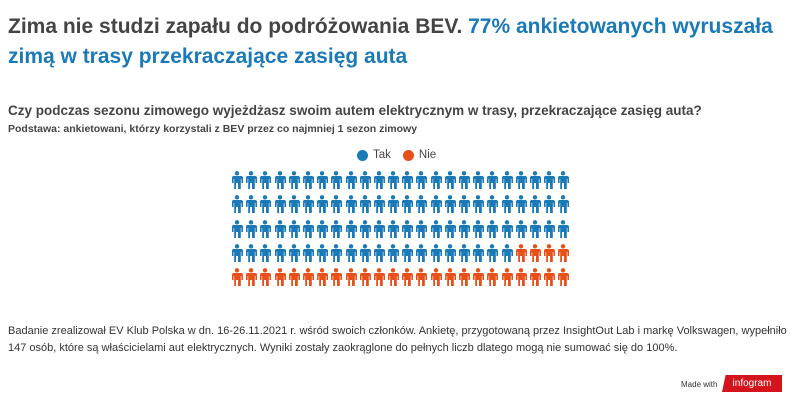 This screenshot has width=805, height=406. Describe the element at coordinates (752, 383) in the screenshot. I see `infogram-logo: infogram` at that location.